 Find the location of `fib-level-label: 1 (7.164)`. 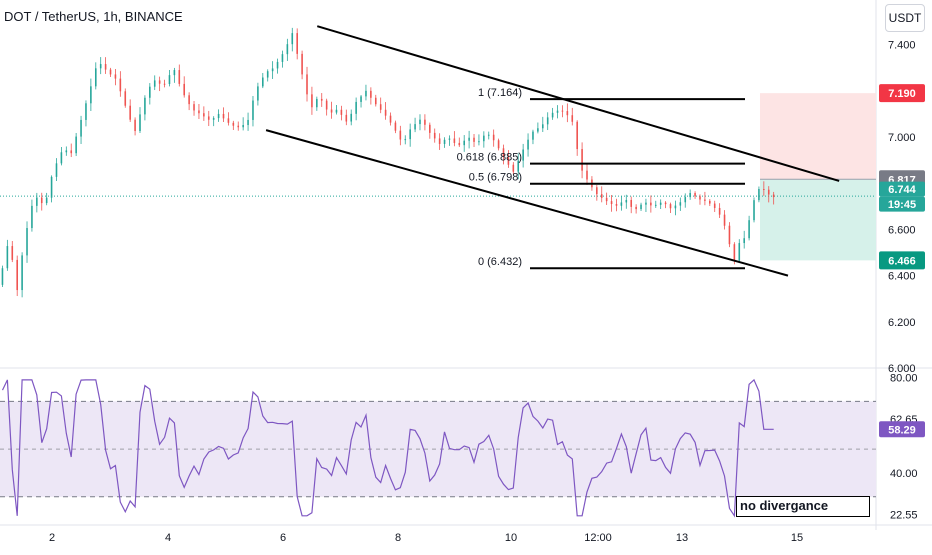

fib-level-label: 1 (7.164) is located at coordinates (500, 93).